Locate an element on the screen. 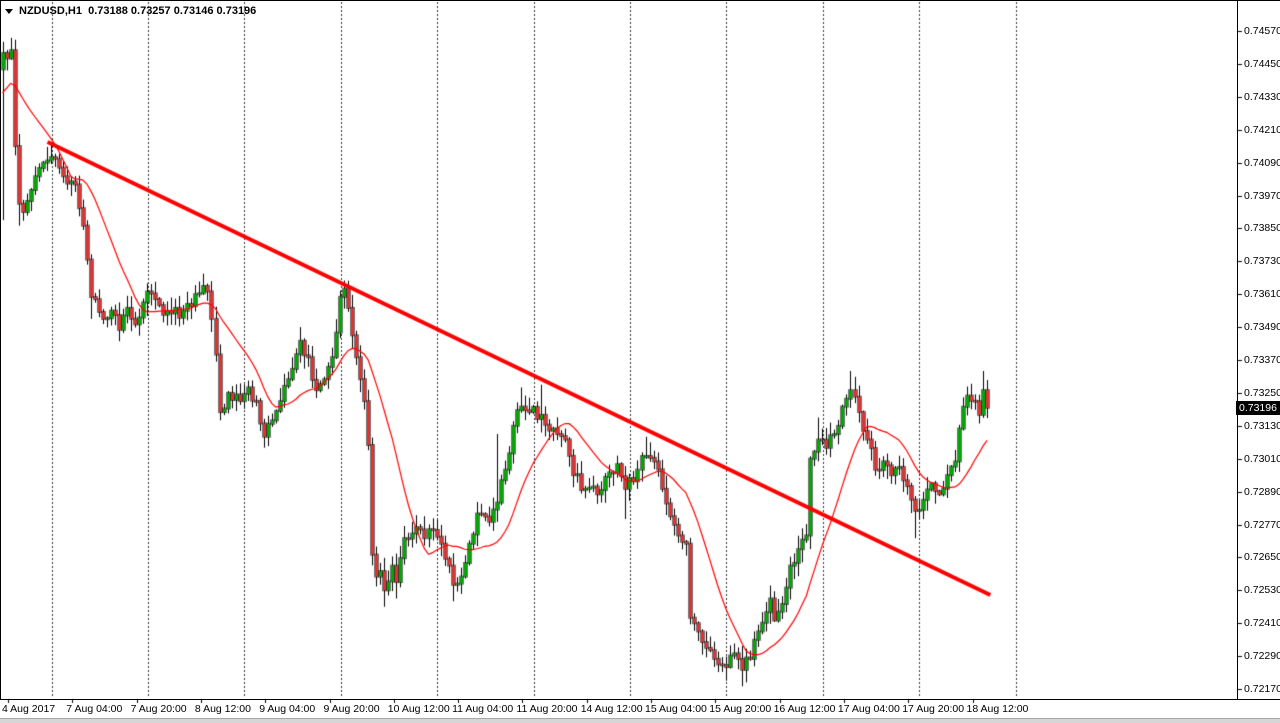 The height and width of the screenshot is (723, 1280). time-axis-label: 15 Aug 04:00 is located at coordinates (676, 709).